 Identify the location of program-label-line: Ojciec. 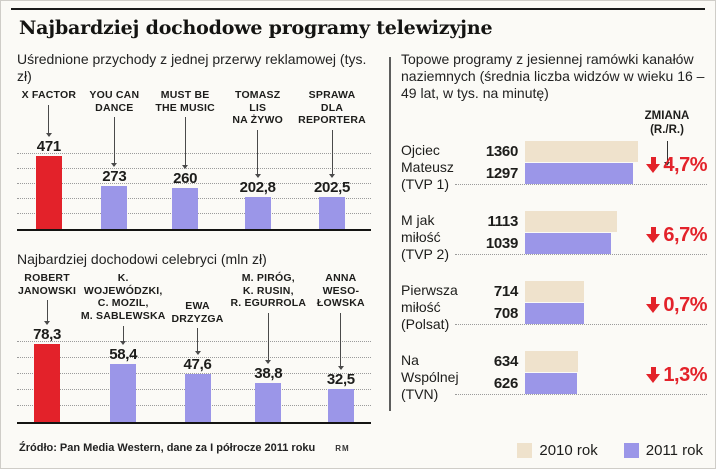
(420, 150).